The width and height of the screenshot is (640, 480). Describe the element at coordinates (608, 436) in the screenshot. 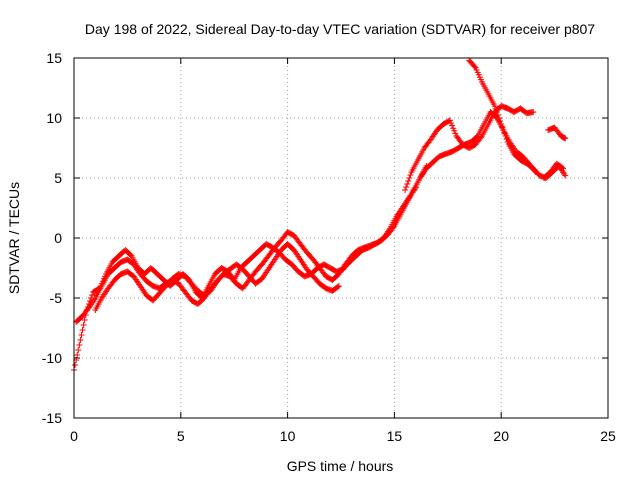

I see `x-tick-label: 25` at that location.